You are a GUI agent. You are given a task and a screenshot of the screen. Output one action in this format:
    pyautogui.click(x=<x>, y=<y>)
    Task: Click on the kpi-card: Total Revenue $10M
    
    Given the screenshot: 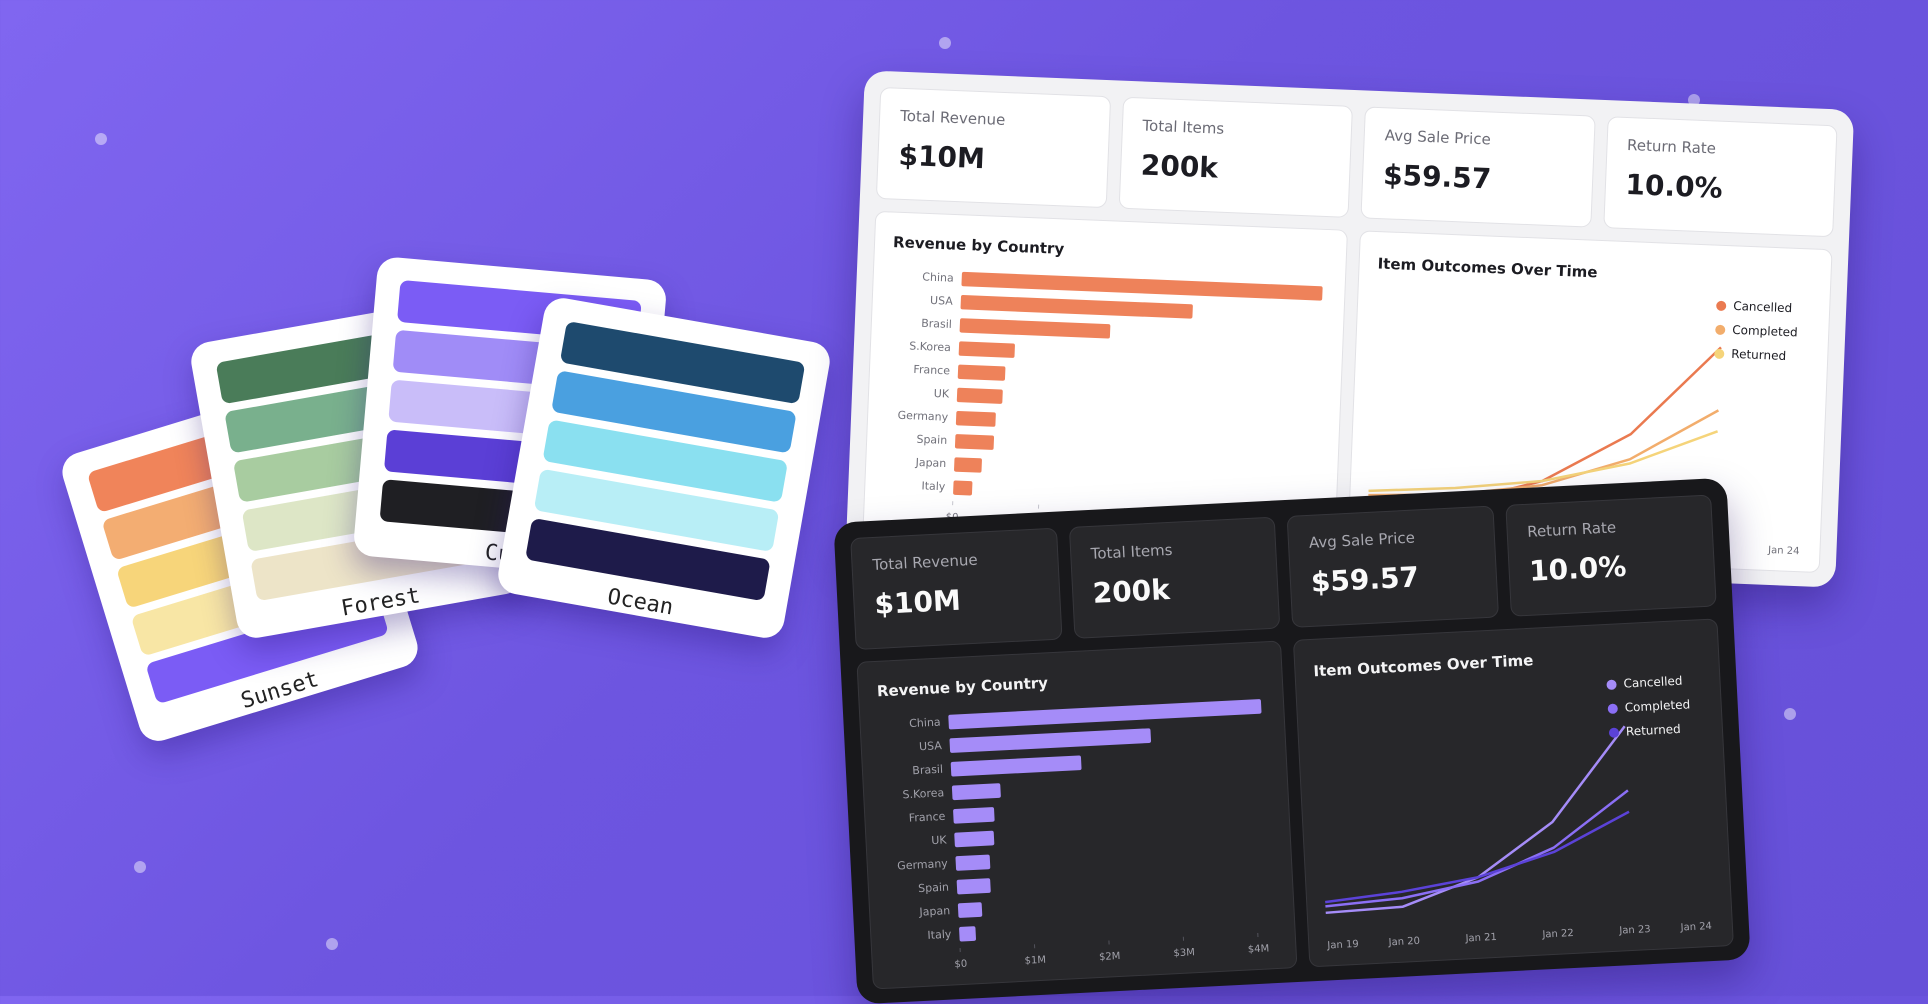 What is the action you would take?
    pyautogui.click(x=956, y=589)
    